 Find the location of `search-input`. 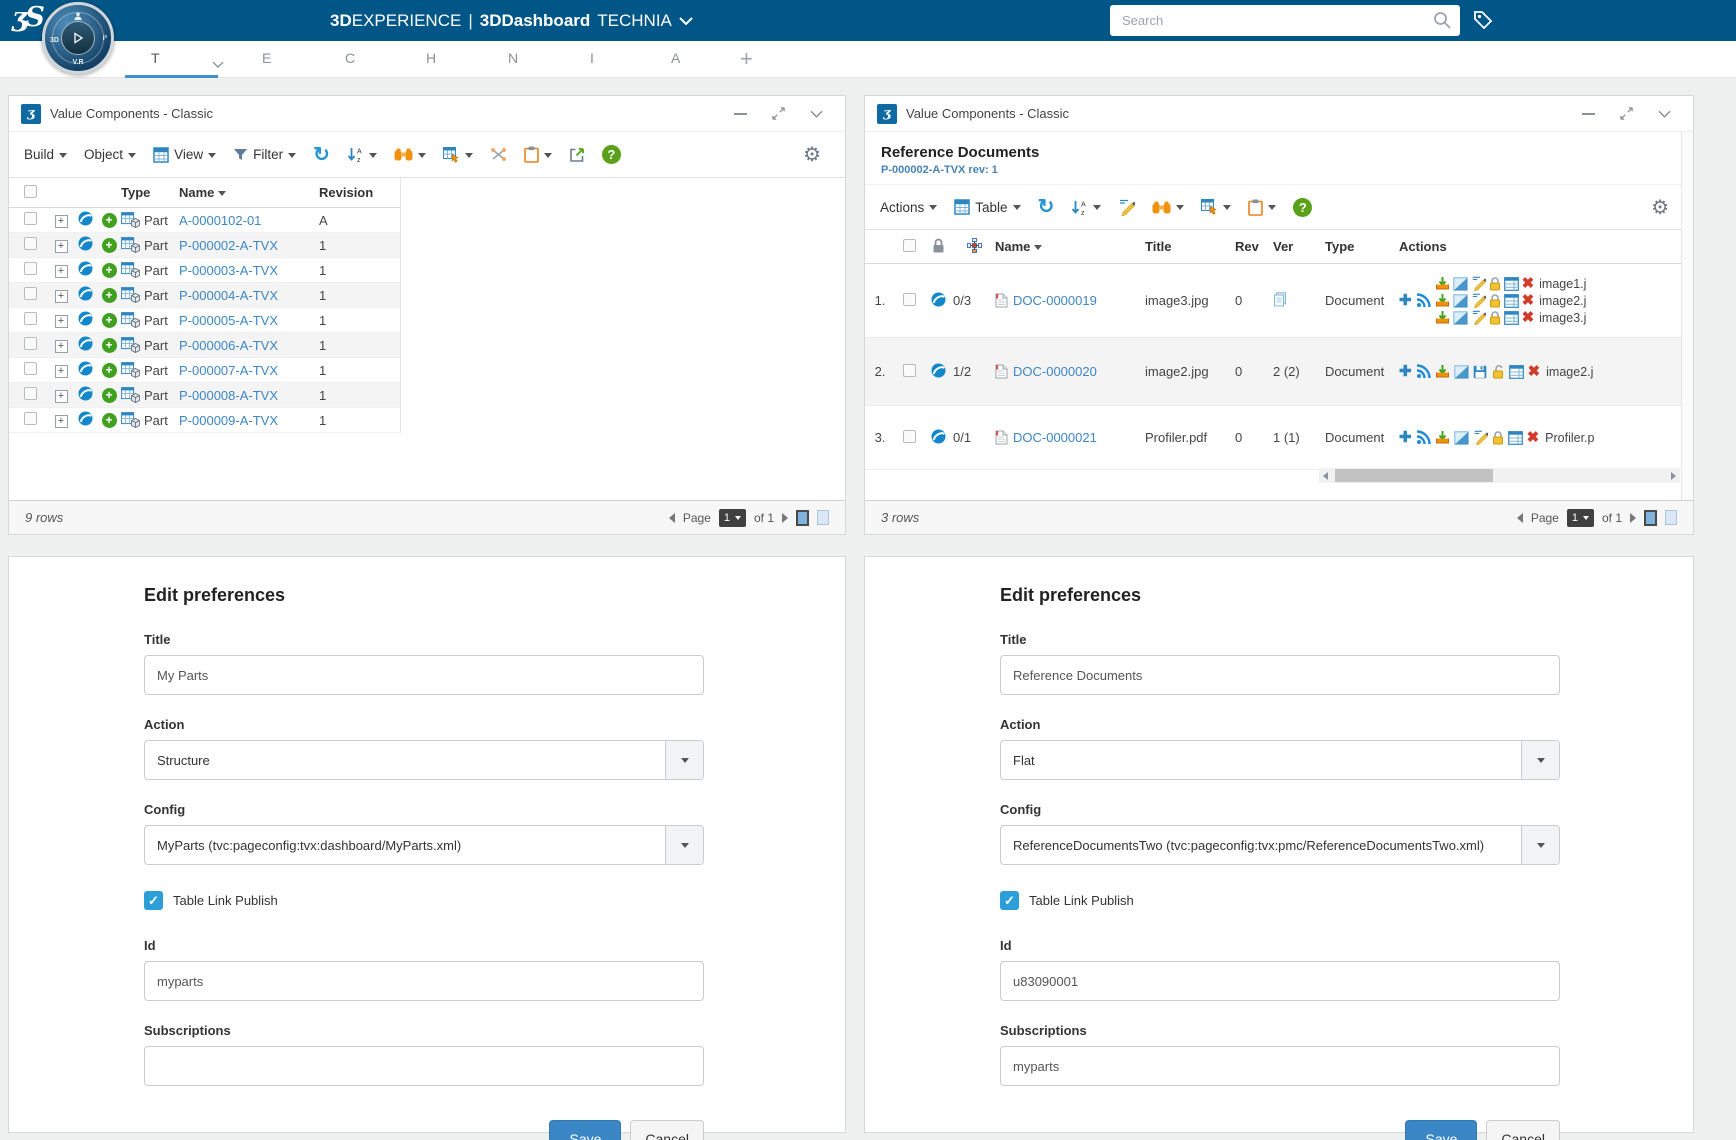

search-input is located at coordinates (1285, 20).